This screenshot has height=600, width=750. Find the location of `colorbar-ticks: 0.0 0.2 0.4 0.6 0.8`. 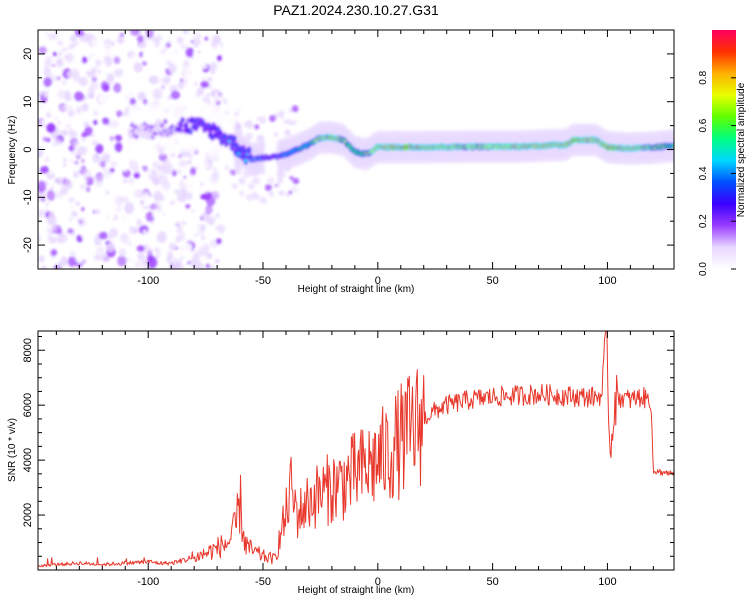

colorbar-ticks: 0.0 0.2 0.4 0.6 0.8 is located at coordinates (717, 173).